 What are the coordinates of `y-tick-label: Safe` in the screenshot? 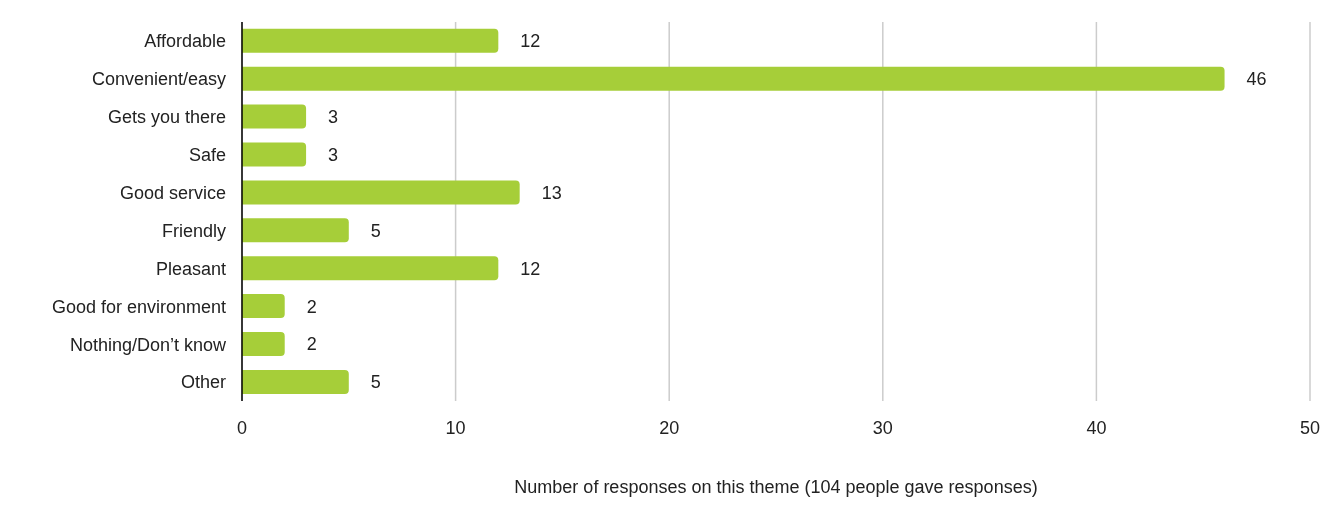 It's located at (207, 155).